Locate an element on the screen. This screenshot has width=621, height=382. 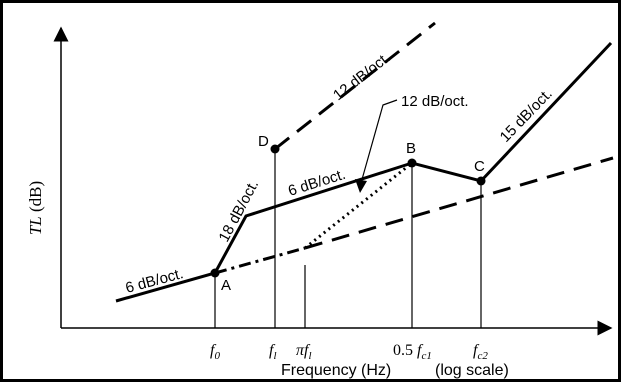
point-b-marker is located at coordinates (412, 163).